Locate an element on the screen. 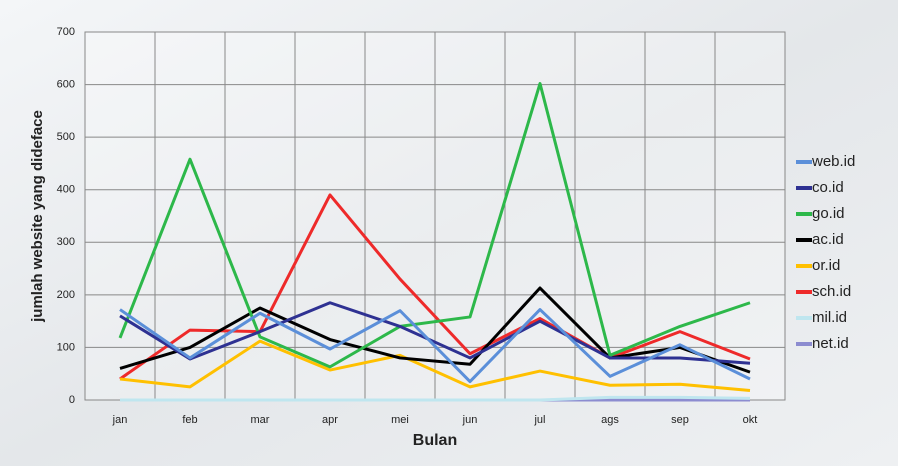 The height and width of the screenshot is (466, 898). x-tick-label: apr is located at coordinates (330, 420).